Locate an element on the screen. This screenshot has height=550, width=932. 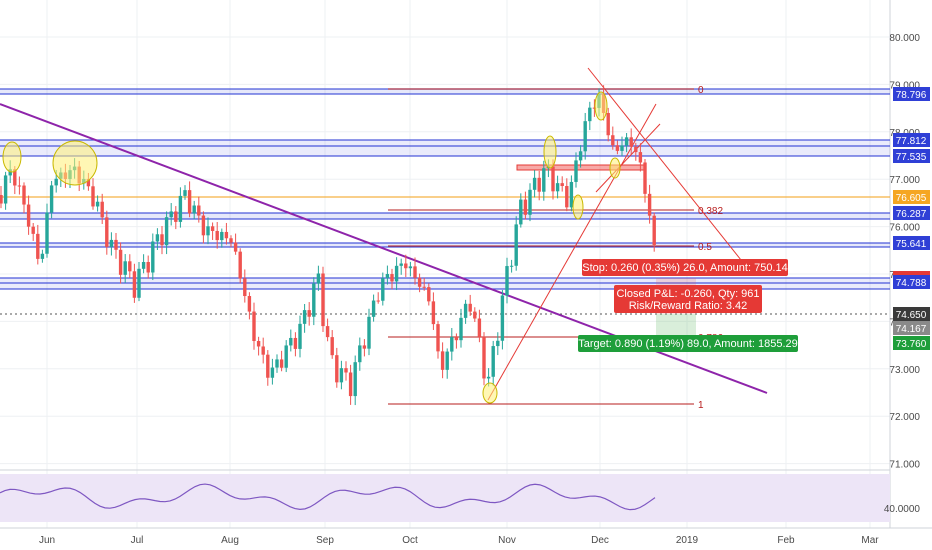
closed-pl-label-text: Risk/Reward Ratio: 3.42 is located at coordinates (688, 306).